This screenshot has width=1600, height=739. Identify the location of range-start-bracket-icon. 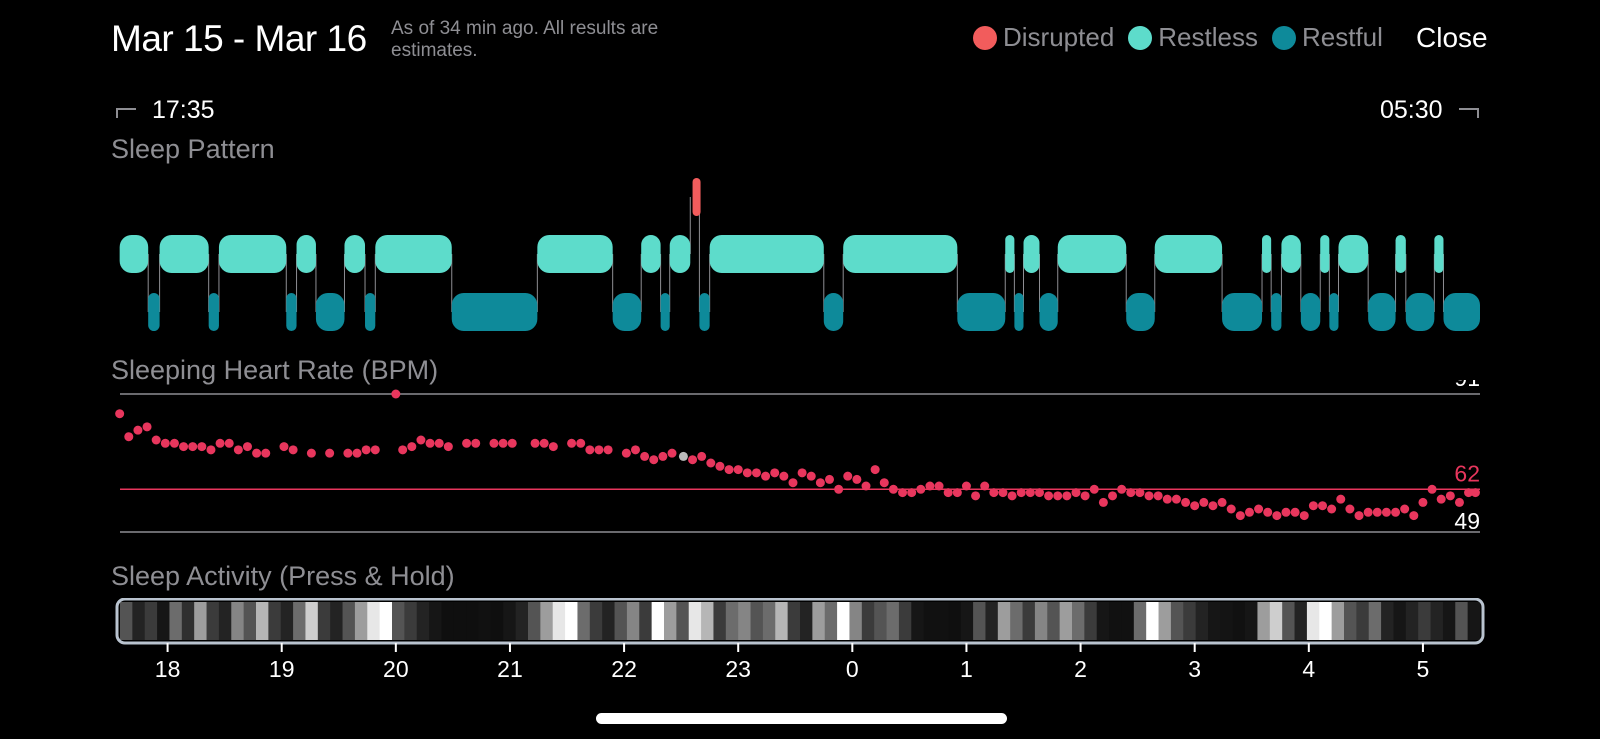
(126, 112).